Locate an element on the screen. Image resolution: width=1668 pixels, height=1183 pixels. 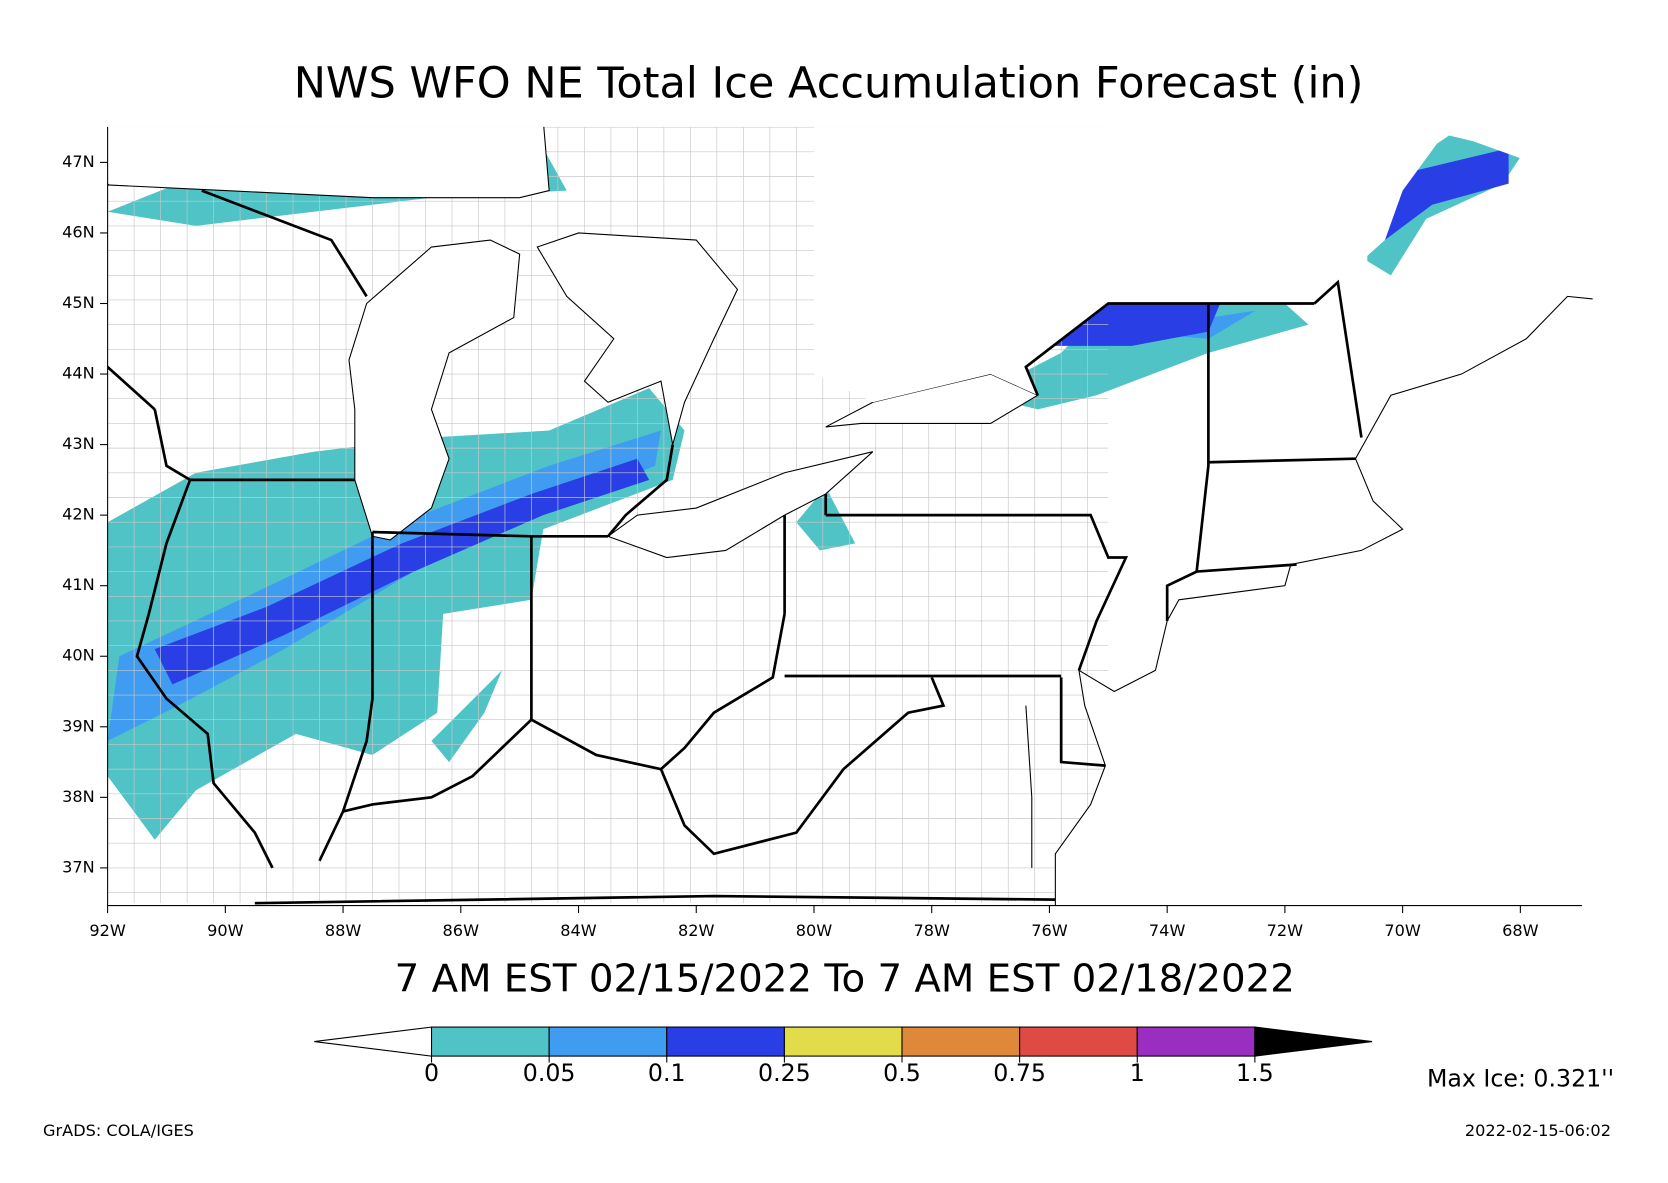
lat-label: 38N is located at coordinates (78, 796).